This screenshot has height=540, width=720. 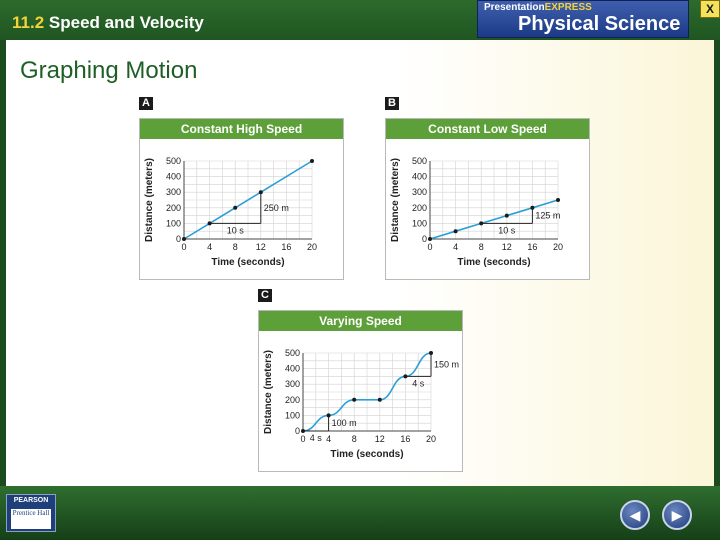 I want to click on next-slide-button: ▶, so click(x=677, y=515).